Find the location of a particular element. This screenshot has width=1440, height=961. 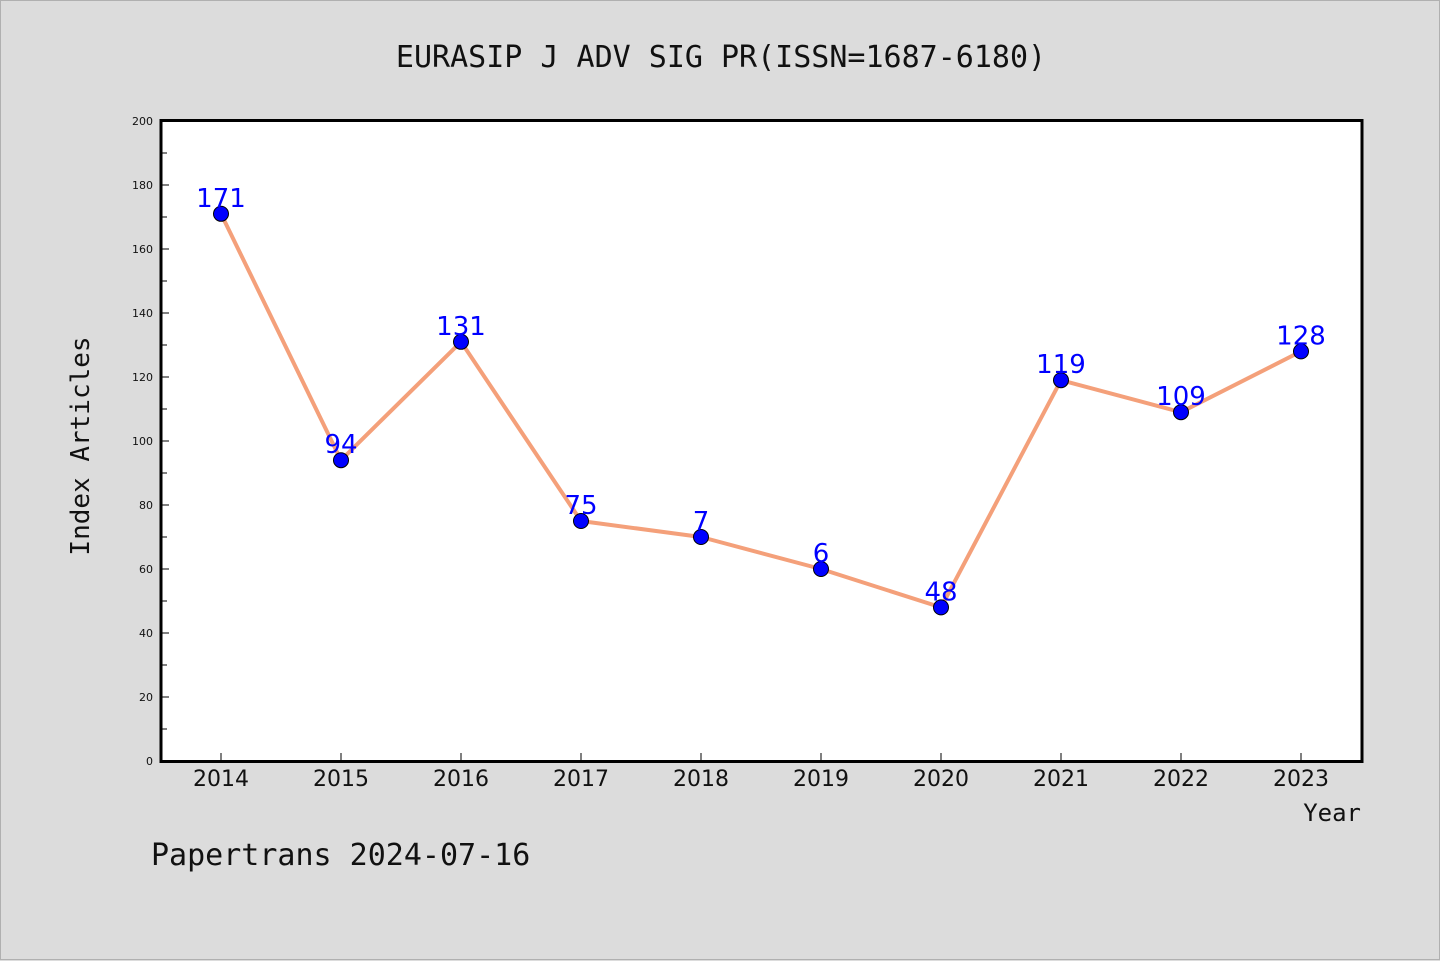

y-tick-label: 40 is located at coordinates (146, 633).